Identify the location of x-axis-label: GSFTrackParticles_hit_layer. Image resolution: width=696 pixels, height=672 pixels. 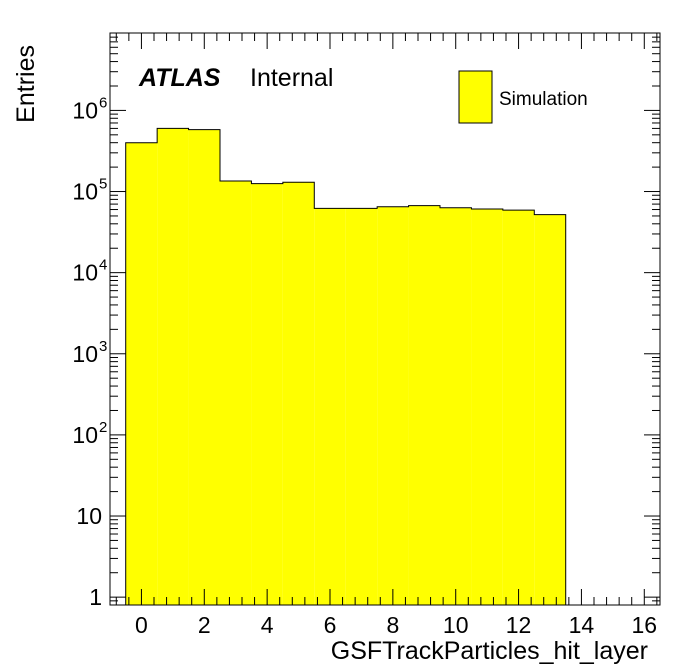
(489, 651).